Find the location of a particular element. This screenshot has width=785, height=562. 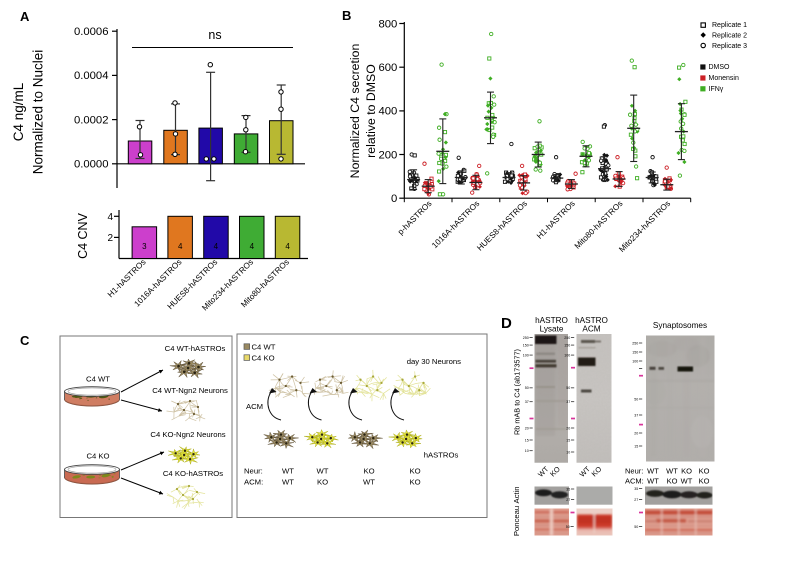

svg-text: day 30 Neurons is located at coordinates (434, 361).